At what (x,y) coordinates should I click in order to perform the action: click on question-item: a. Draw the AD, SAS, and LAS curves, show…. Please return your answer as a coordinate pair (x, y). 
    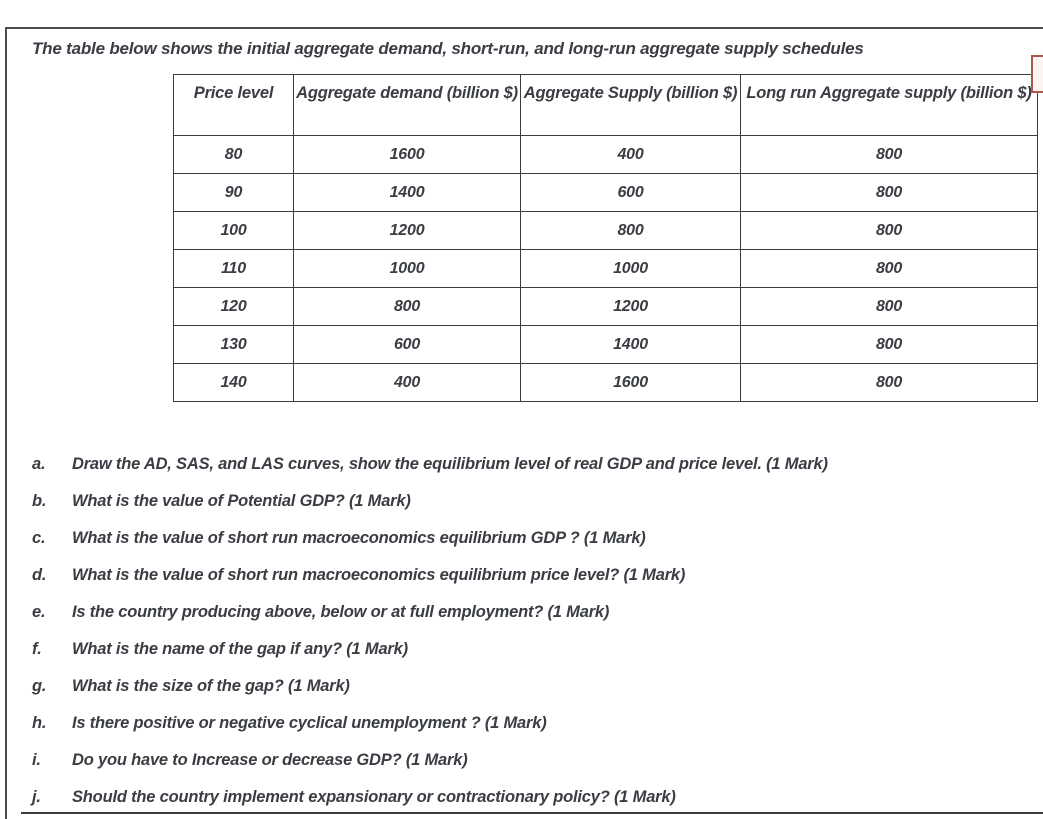
    Looking at the image, I should click on (525, 464).